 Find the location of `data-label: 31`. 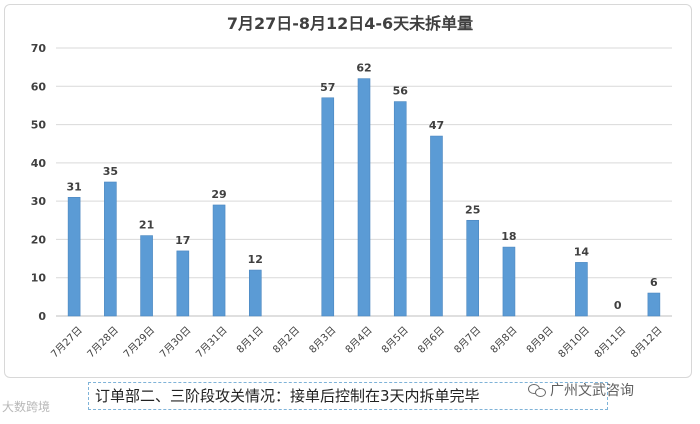

data-label: 31 is located at coordinates (73, 186).